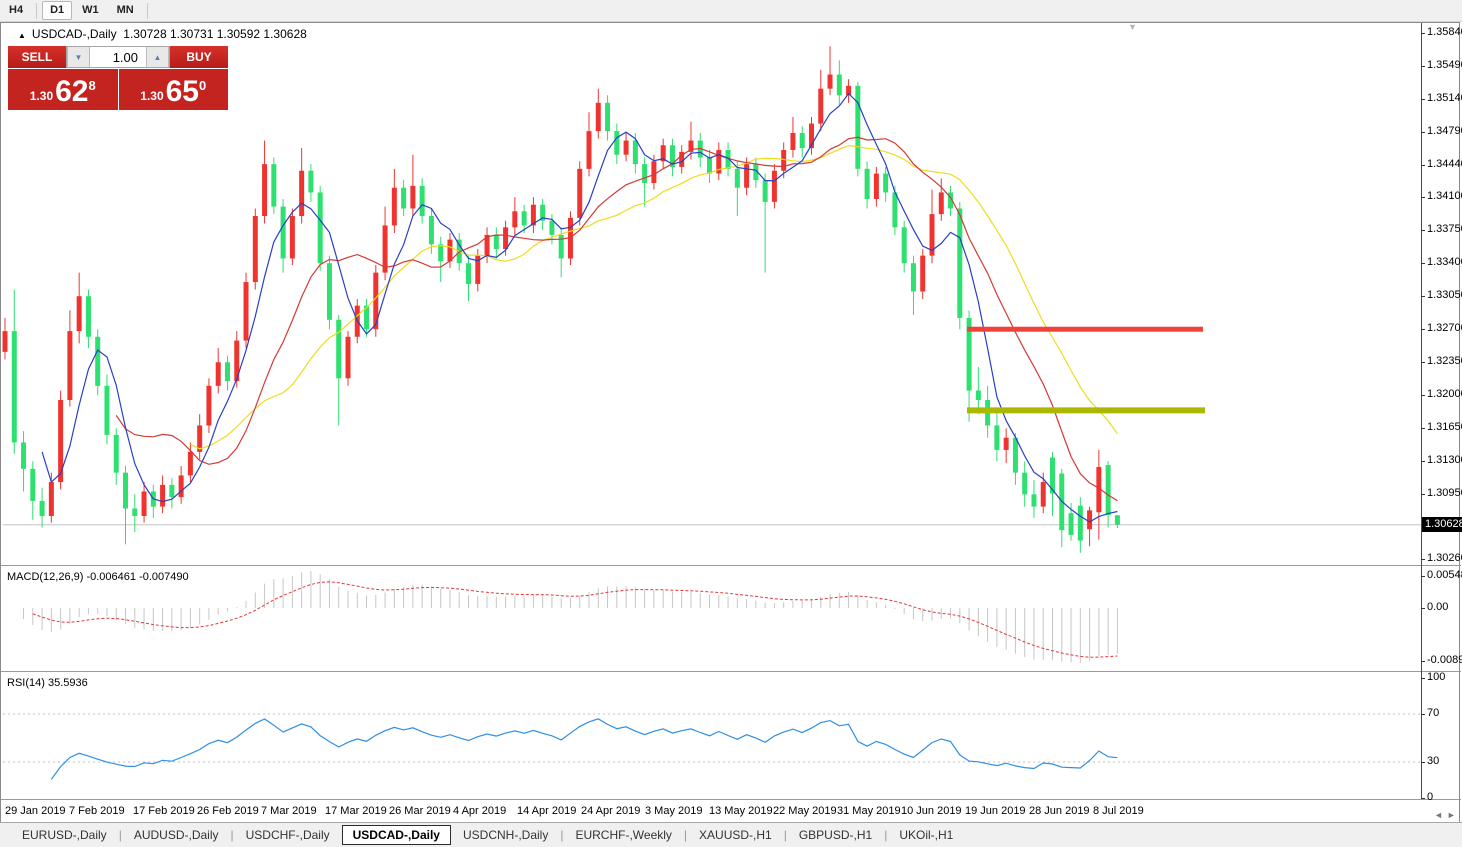 The width and height of the screenshot is (1462, 847). I want to click on tab-usdcnh-daily: USDCNH-,Daily, so click(505, 835).